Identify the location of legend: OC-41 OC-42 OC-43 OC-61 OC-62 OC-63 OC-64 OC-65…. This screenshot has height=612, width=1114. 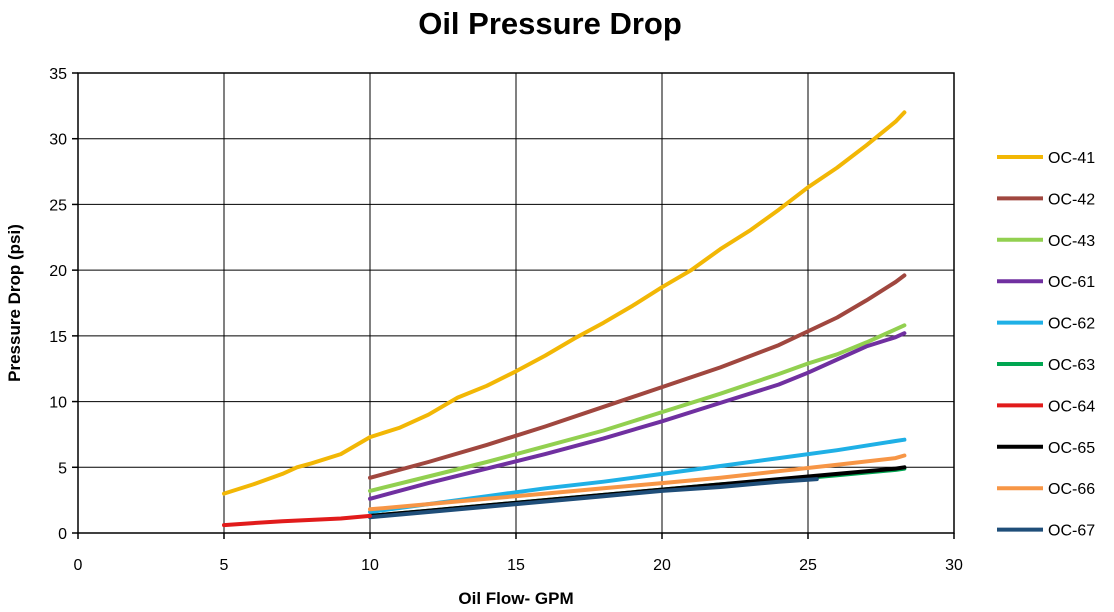
(1046, 345).